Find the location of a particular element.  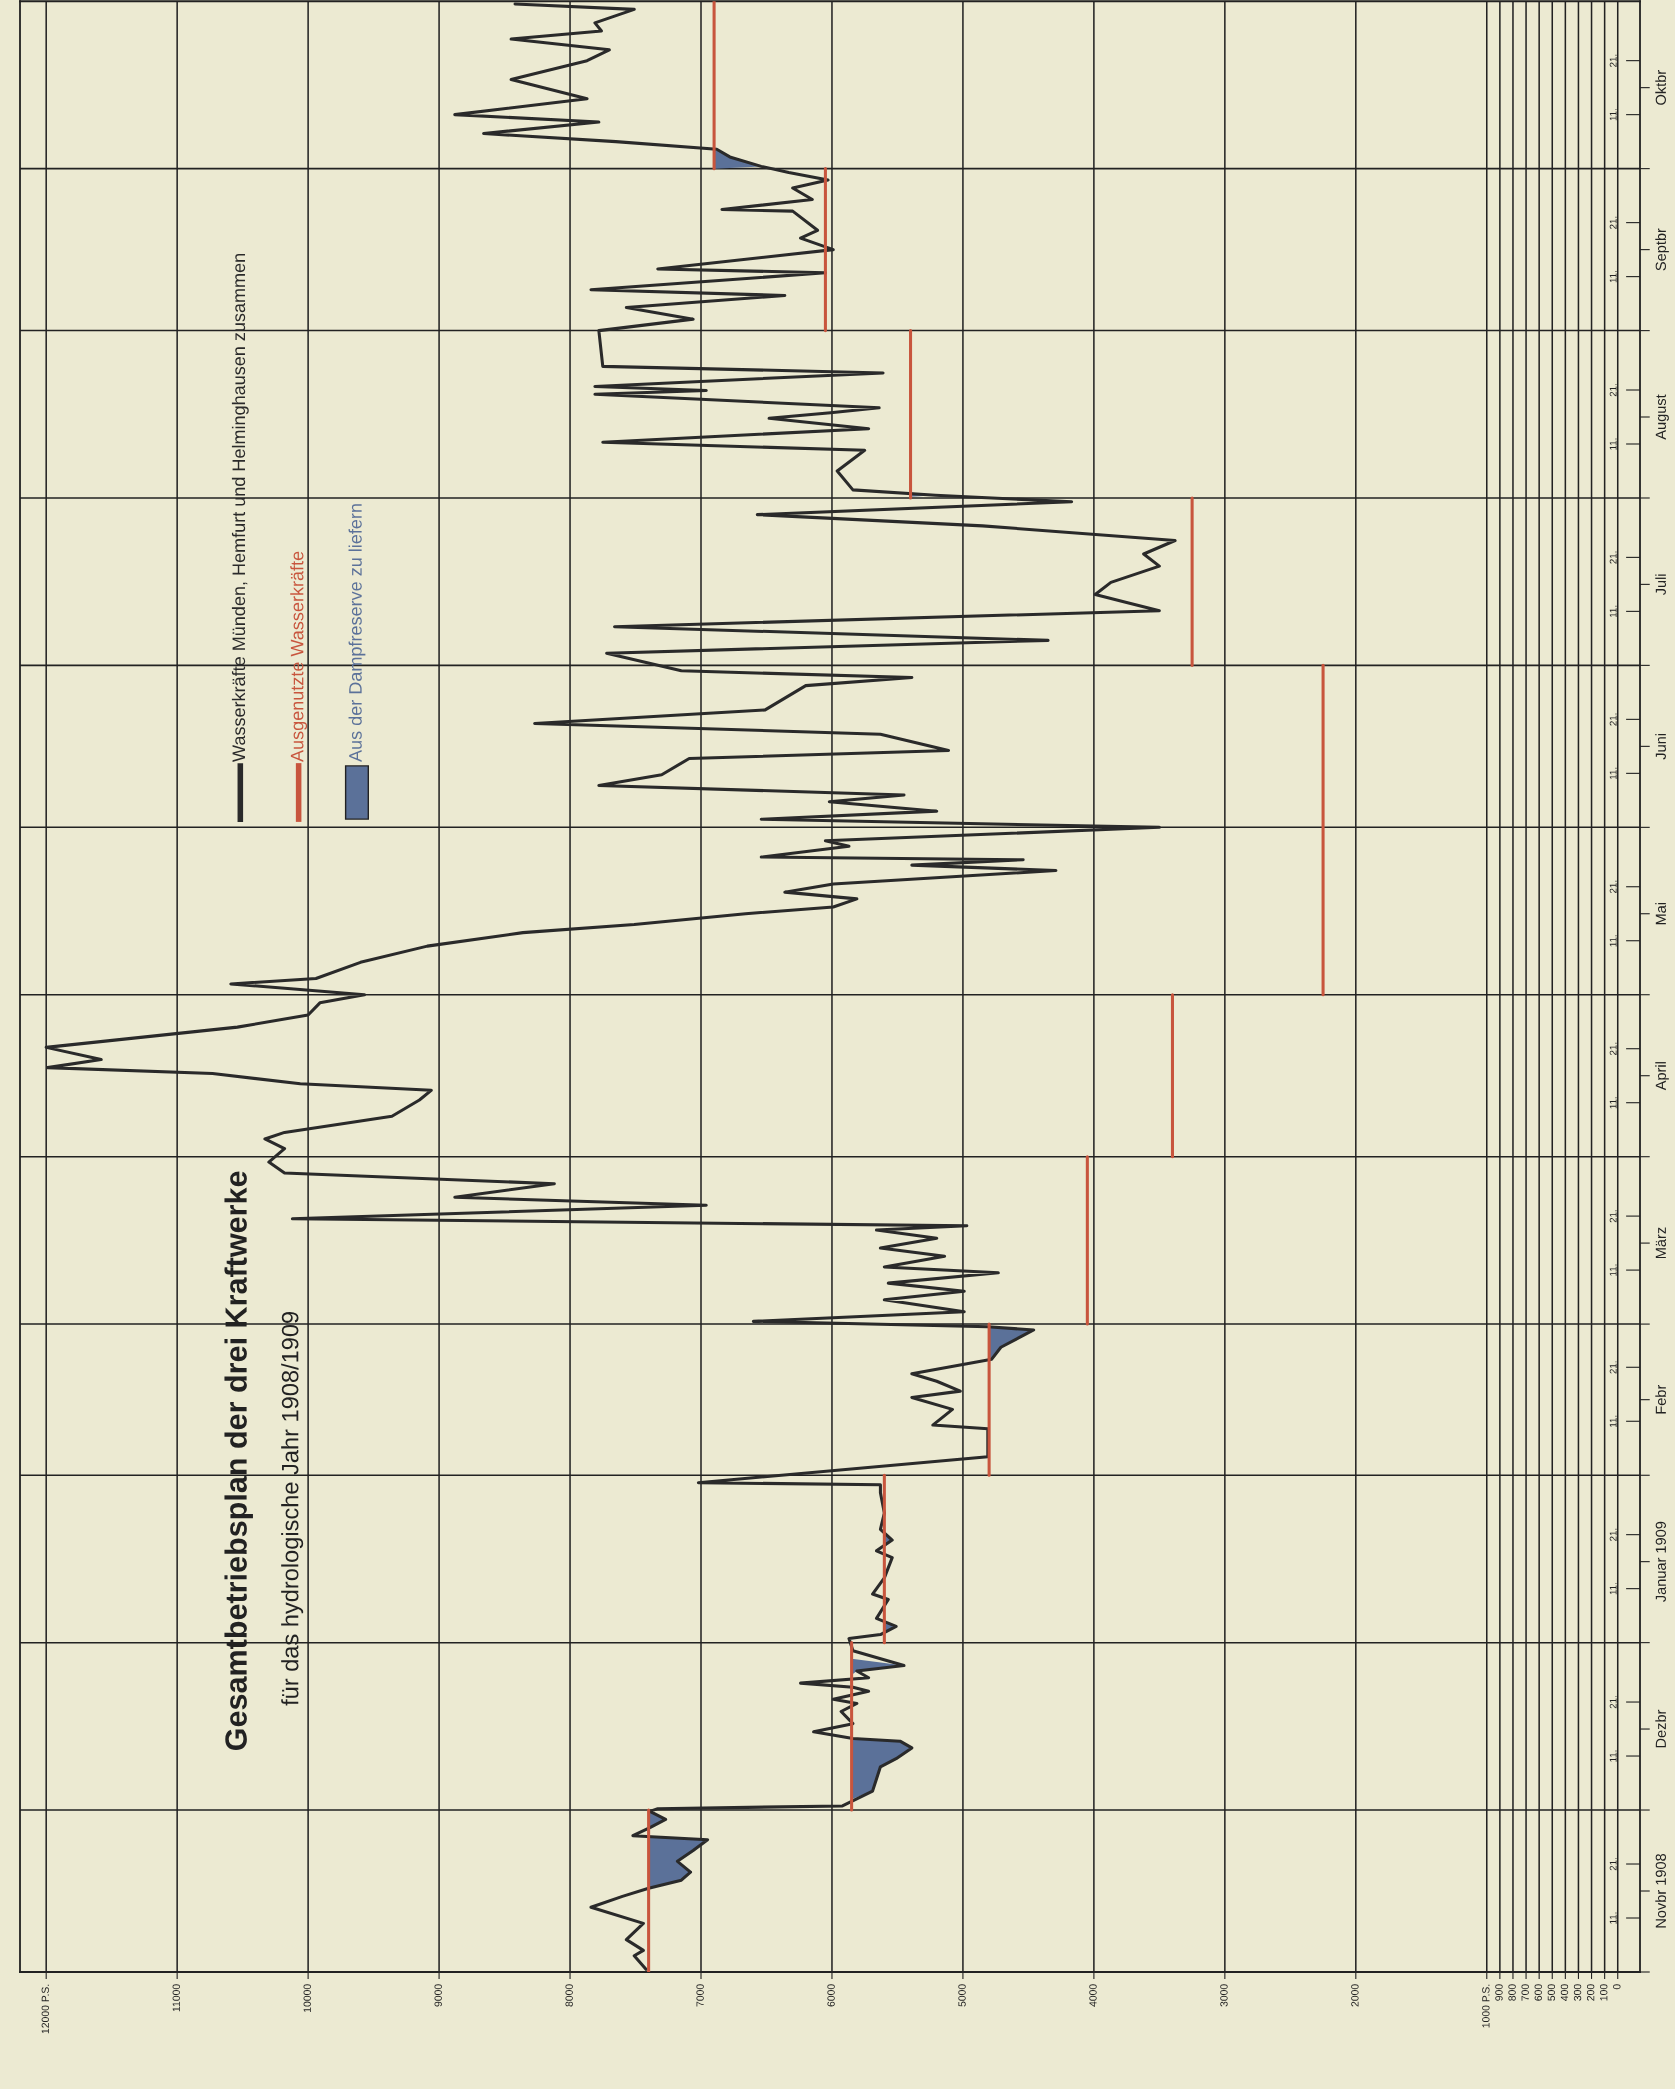

x-tick-label: 8000 is located at coordinates (569, 1995).